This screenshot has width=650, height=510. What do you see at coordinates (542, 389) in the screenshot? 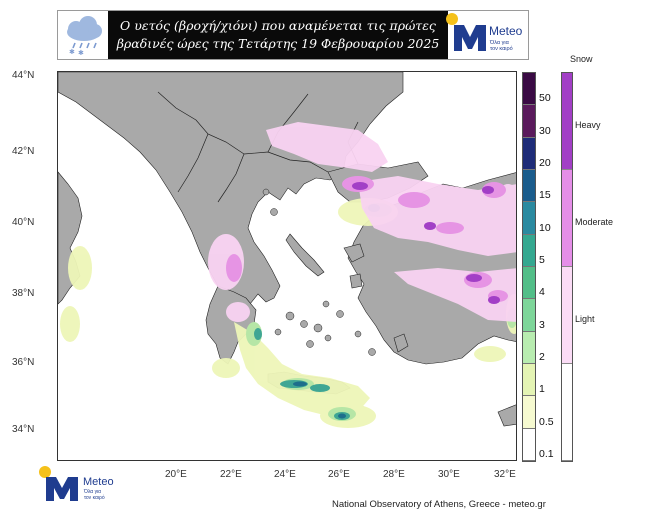
I see `rain-colorbar-label: 1` at bounding box center [542, 389].